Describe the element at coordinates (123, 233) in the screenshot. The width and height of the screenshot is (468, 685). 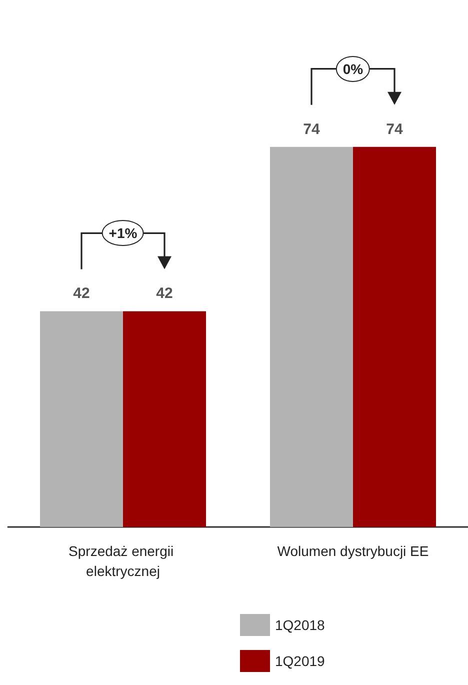
I see `annotation: +1%` at that location.